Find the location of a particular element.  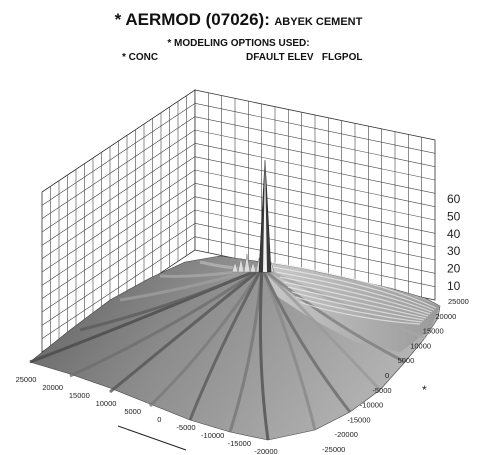

y-tick-label: -25000 is located at coordinates (333, 449).